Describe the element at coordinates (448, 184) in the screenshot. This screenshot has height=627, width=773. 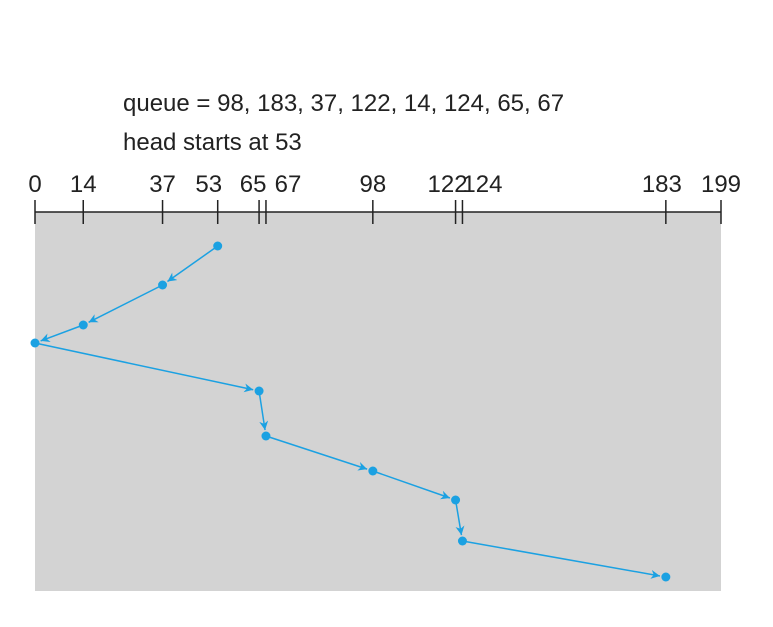
I see `tick-label: 122` at that location.